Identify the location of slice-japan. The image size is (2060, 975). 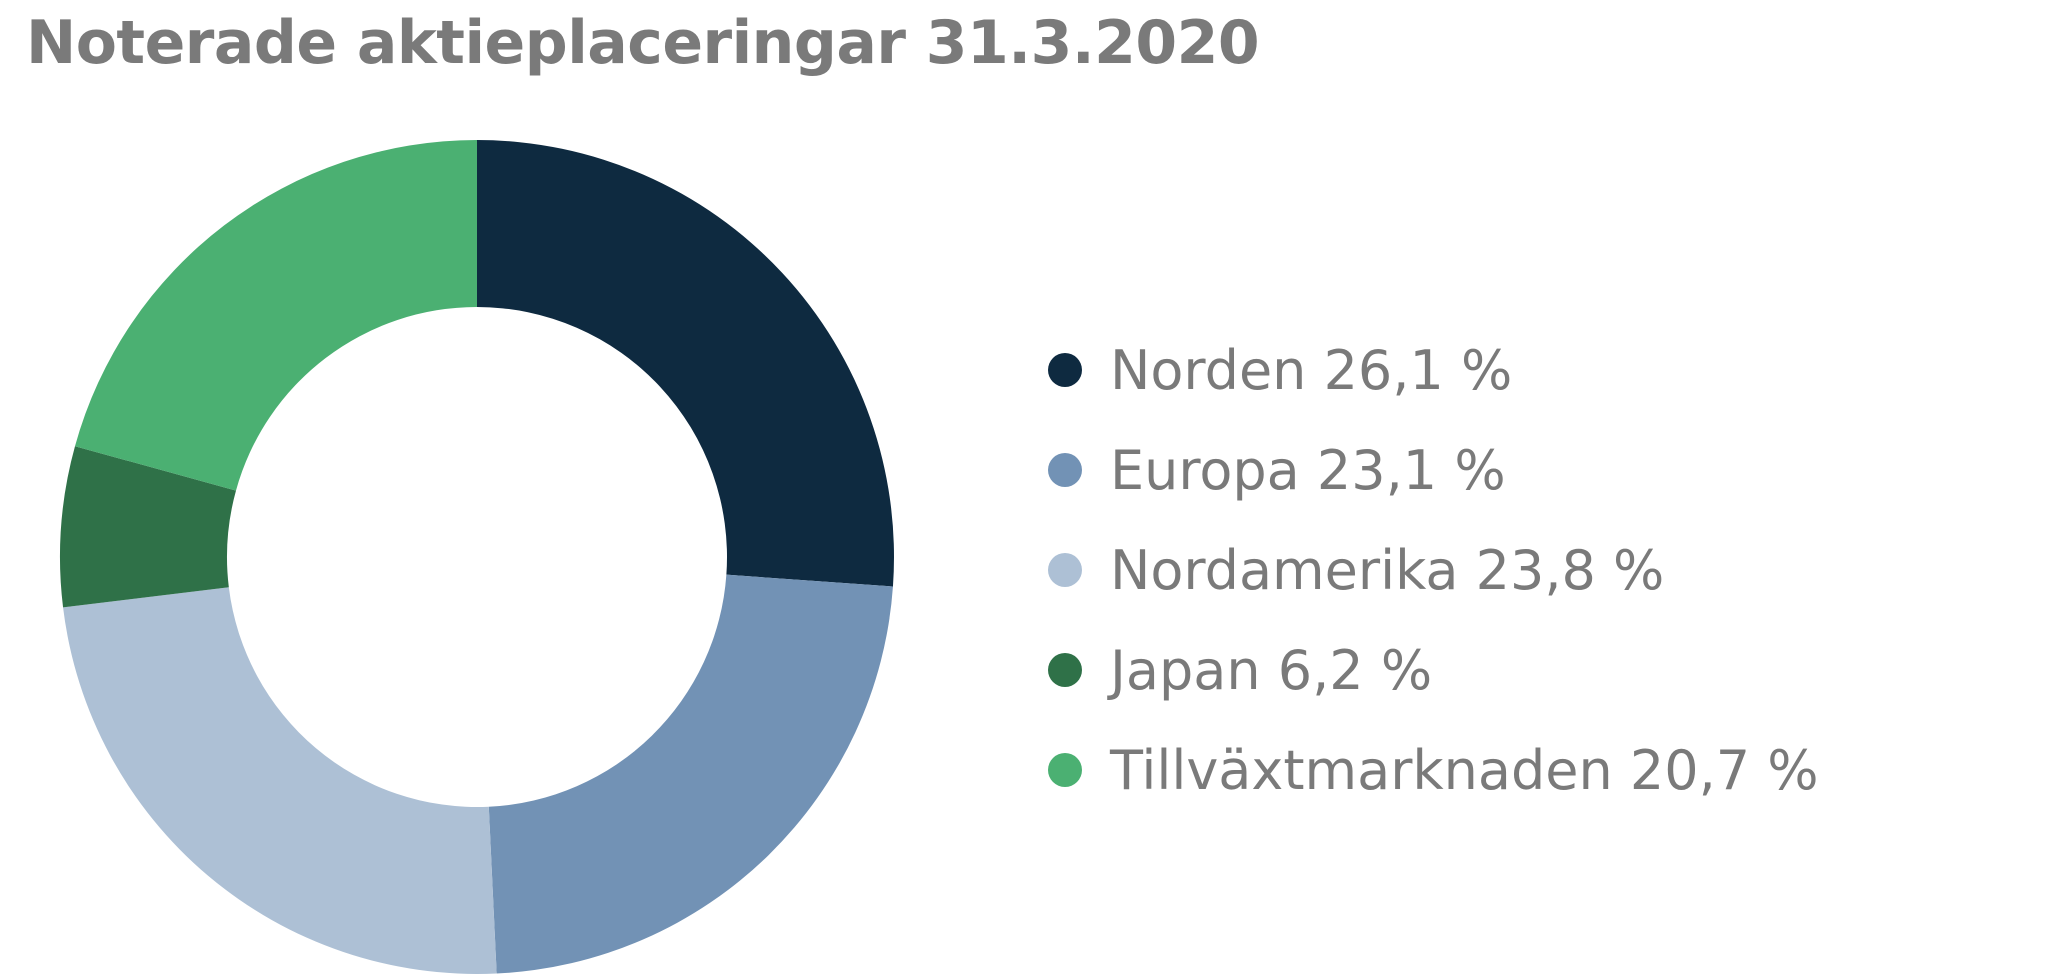
(147, 527).